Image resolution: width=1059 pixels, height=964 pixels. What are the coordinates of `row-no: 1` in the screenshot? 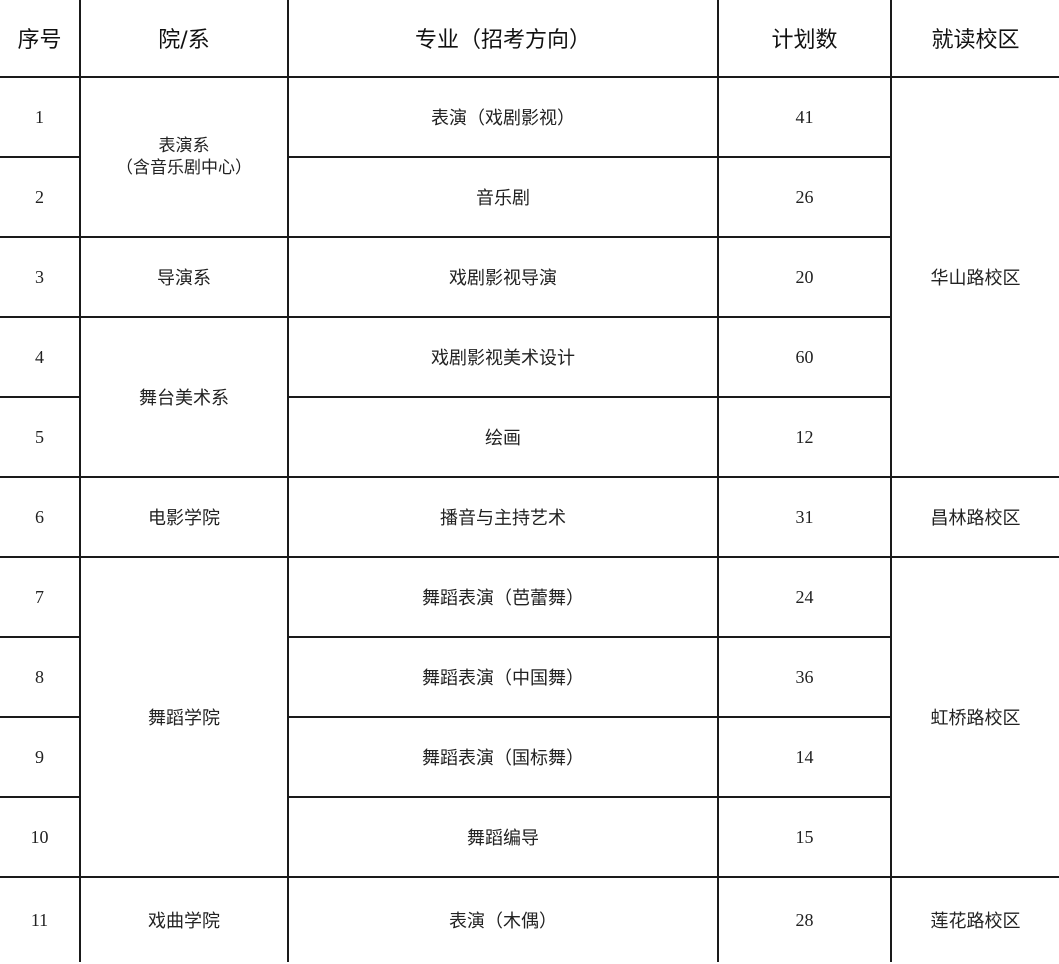 It's located at (40, 117).